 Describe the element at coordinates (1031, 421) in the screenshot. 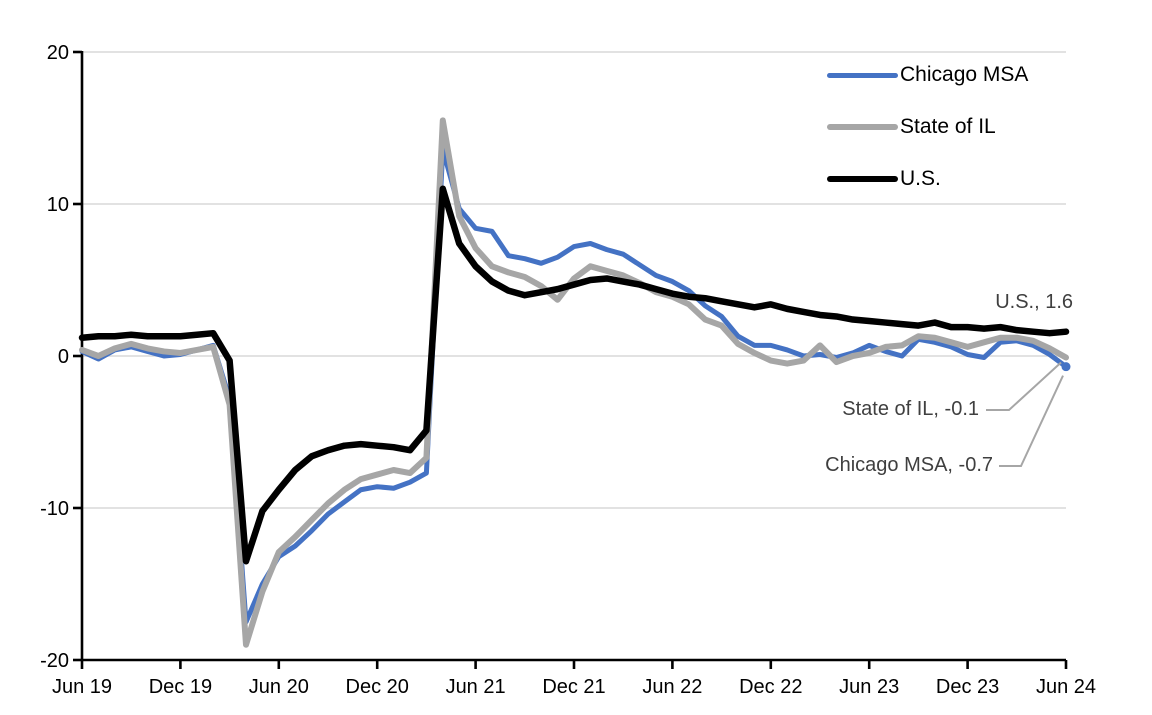

I see `leader-line-chicago-msa` at that location.